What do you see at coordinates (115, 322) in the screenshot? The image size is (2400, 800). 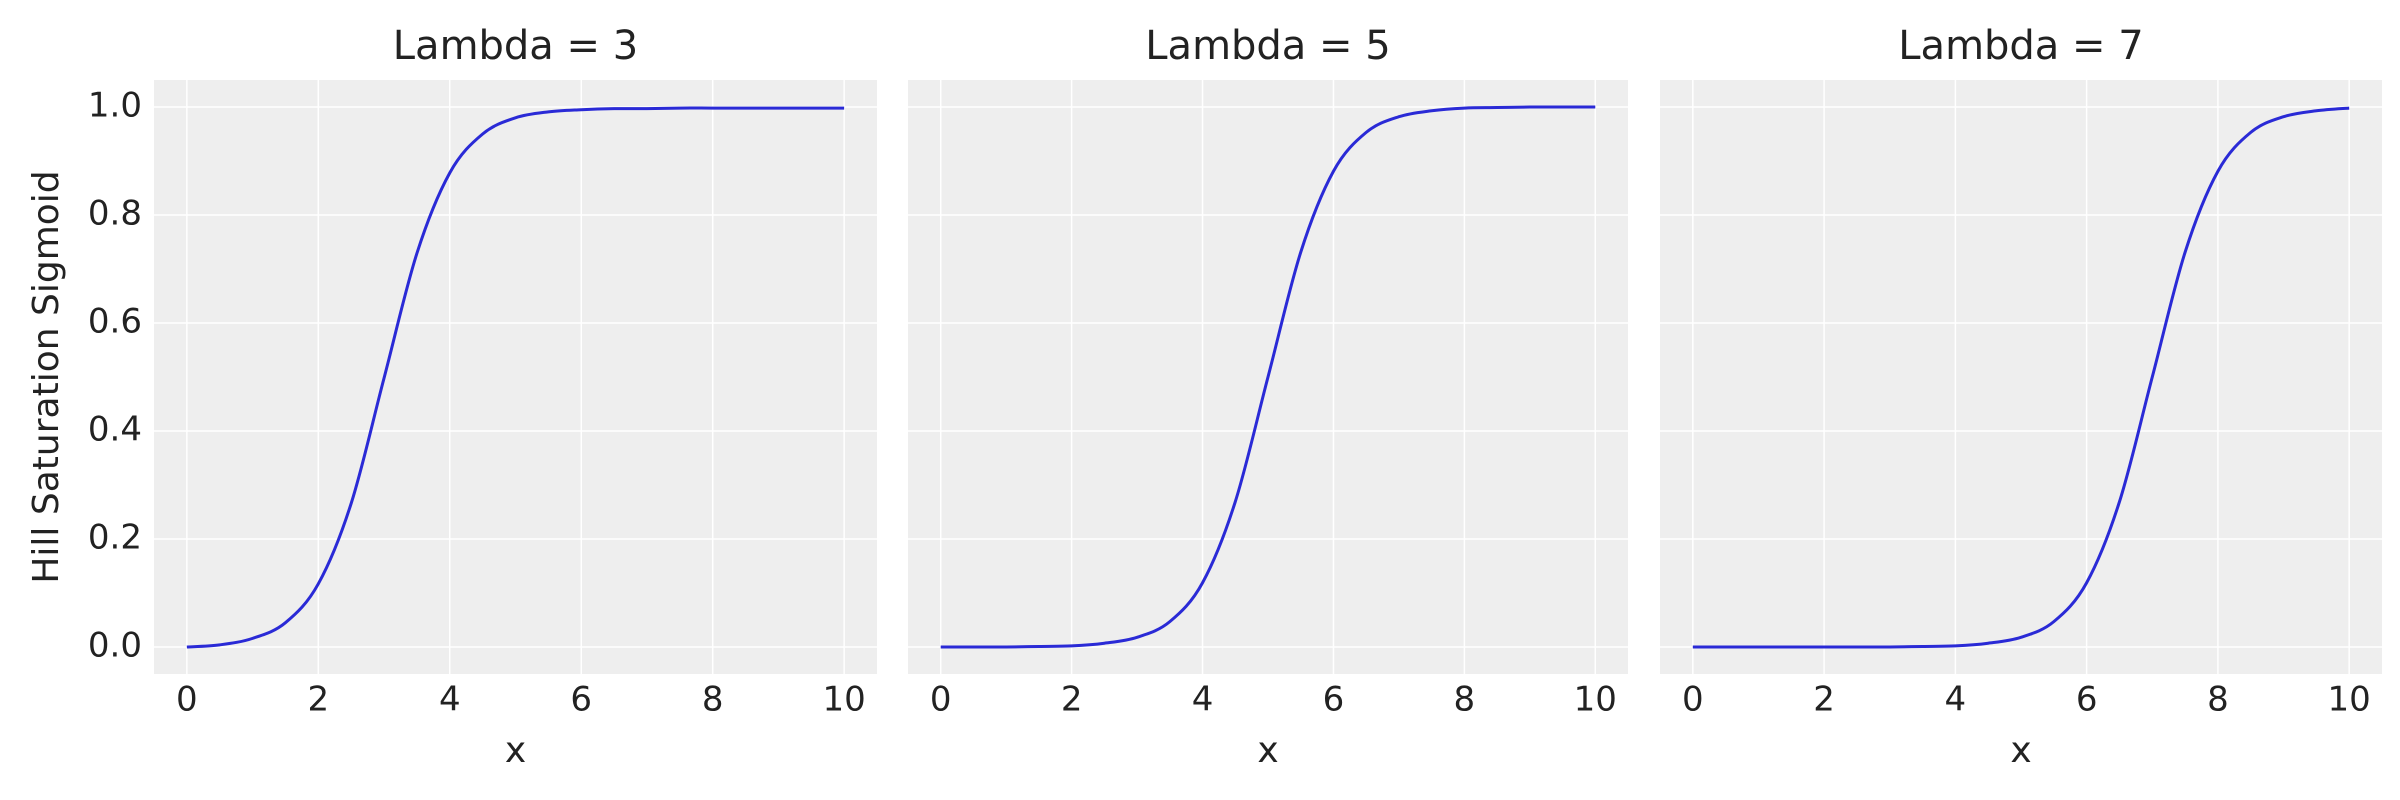 I see `y-tick-label: 0.6` at bounding box center [115, 322].